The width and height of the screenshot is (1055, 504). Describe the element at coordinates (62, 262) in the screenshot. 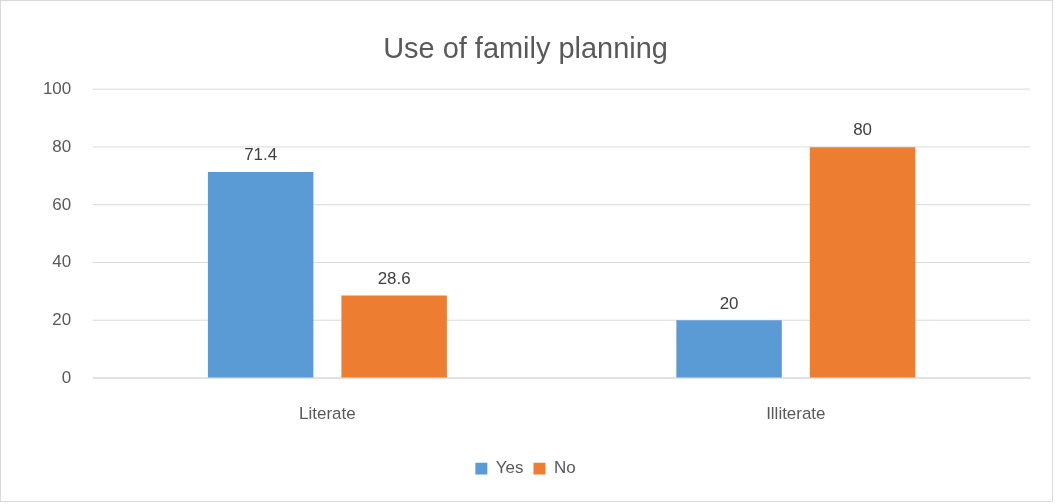

I see `y-tick-label: 40` at that location.